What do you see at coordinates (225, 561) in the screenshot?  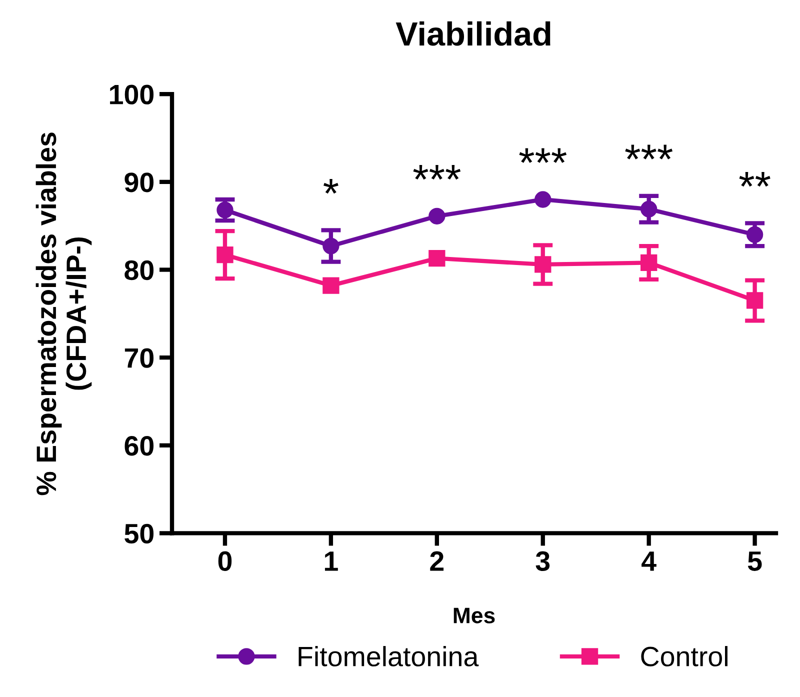 I see `x-tick-label: 0` at bounding box center [225, 561].